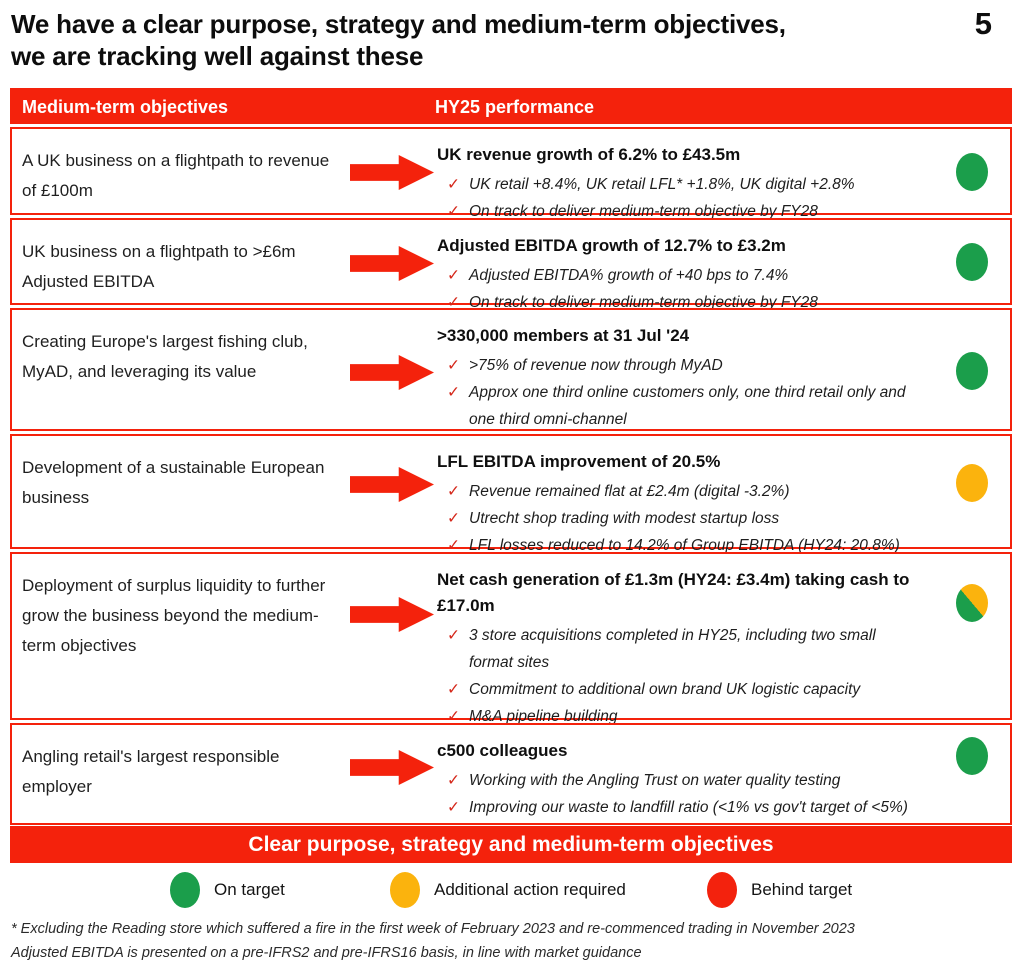  Describe the element at coordinates (611, 245) in the screenshot. I see `performance-headline: Adjusted EBITDA growth of 12.7% to £3.2m` at that location.